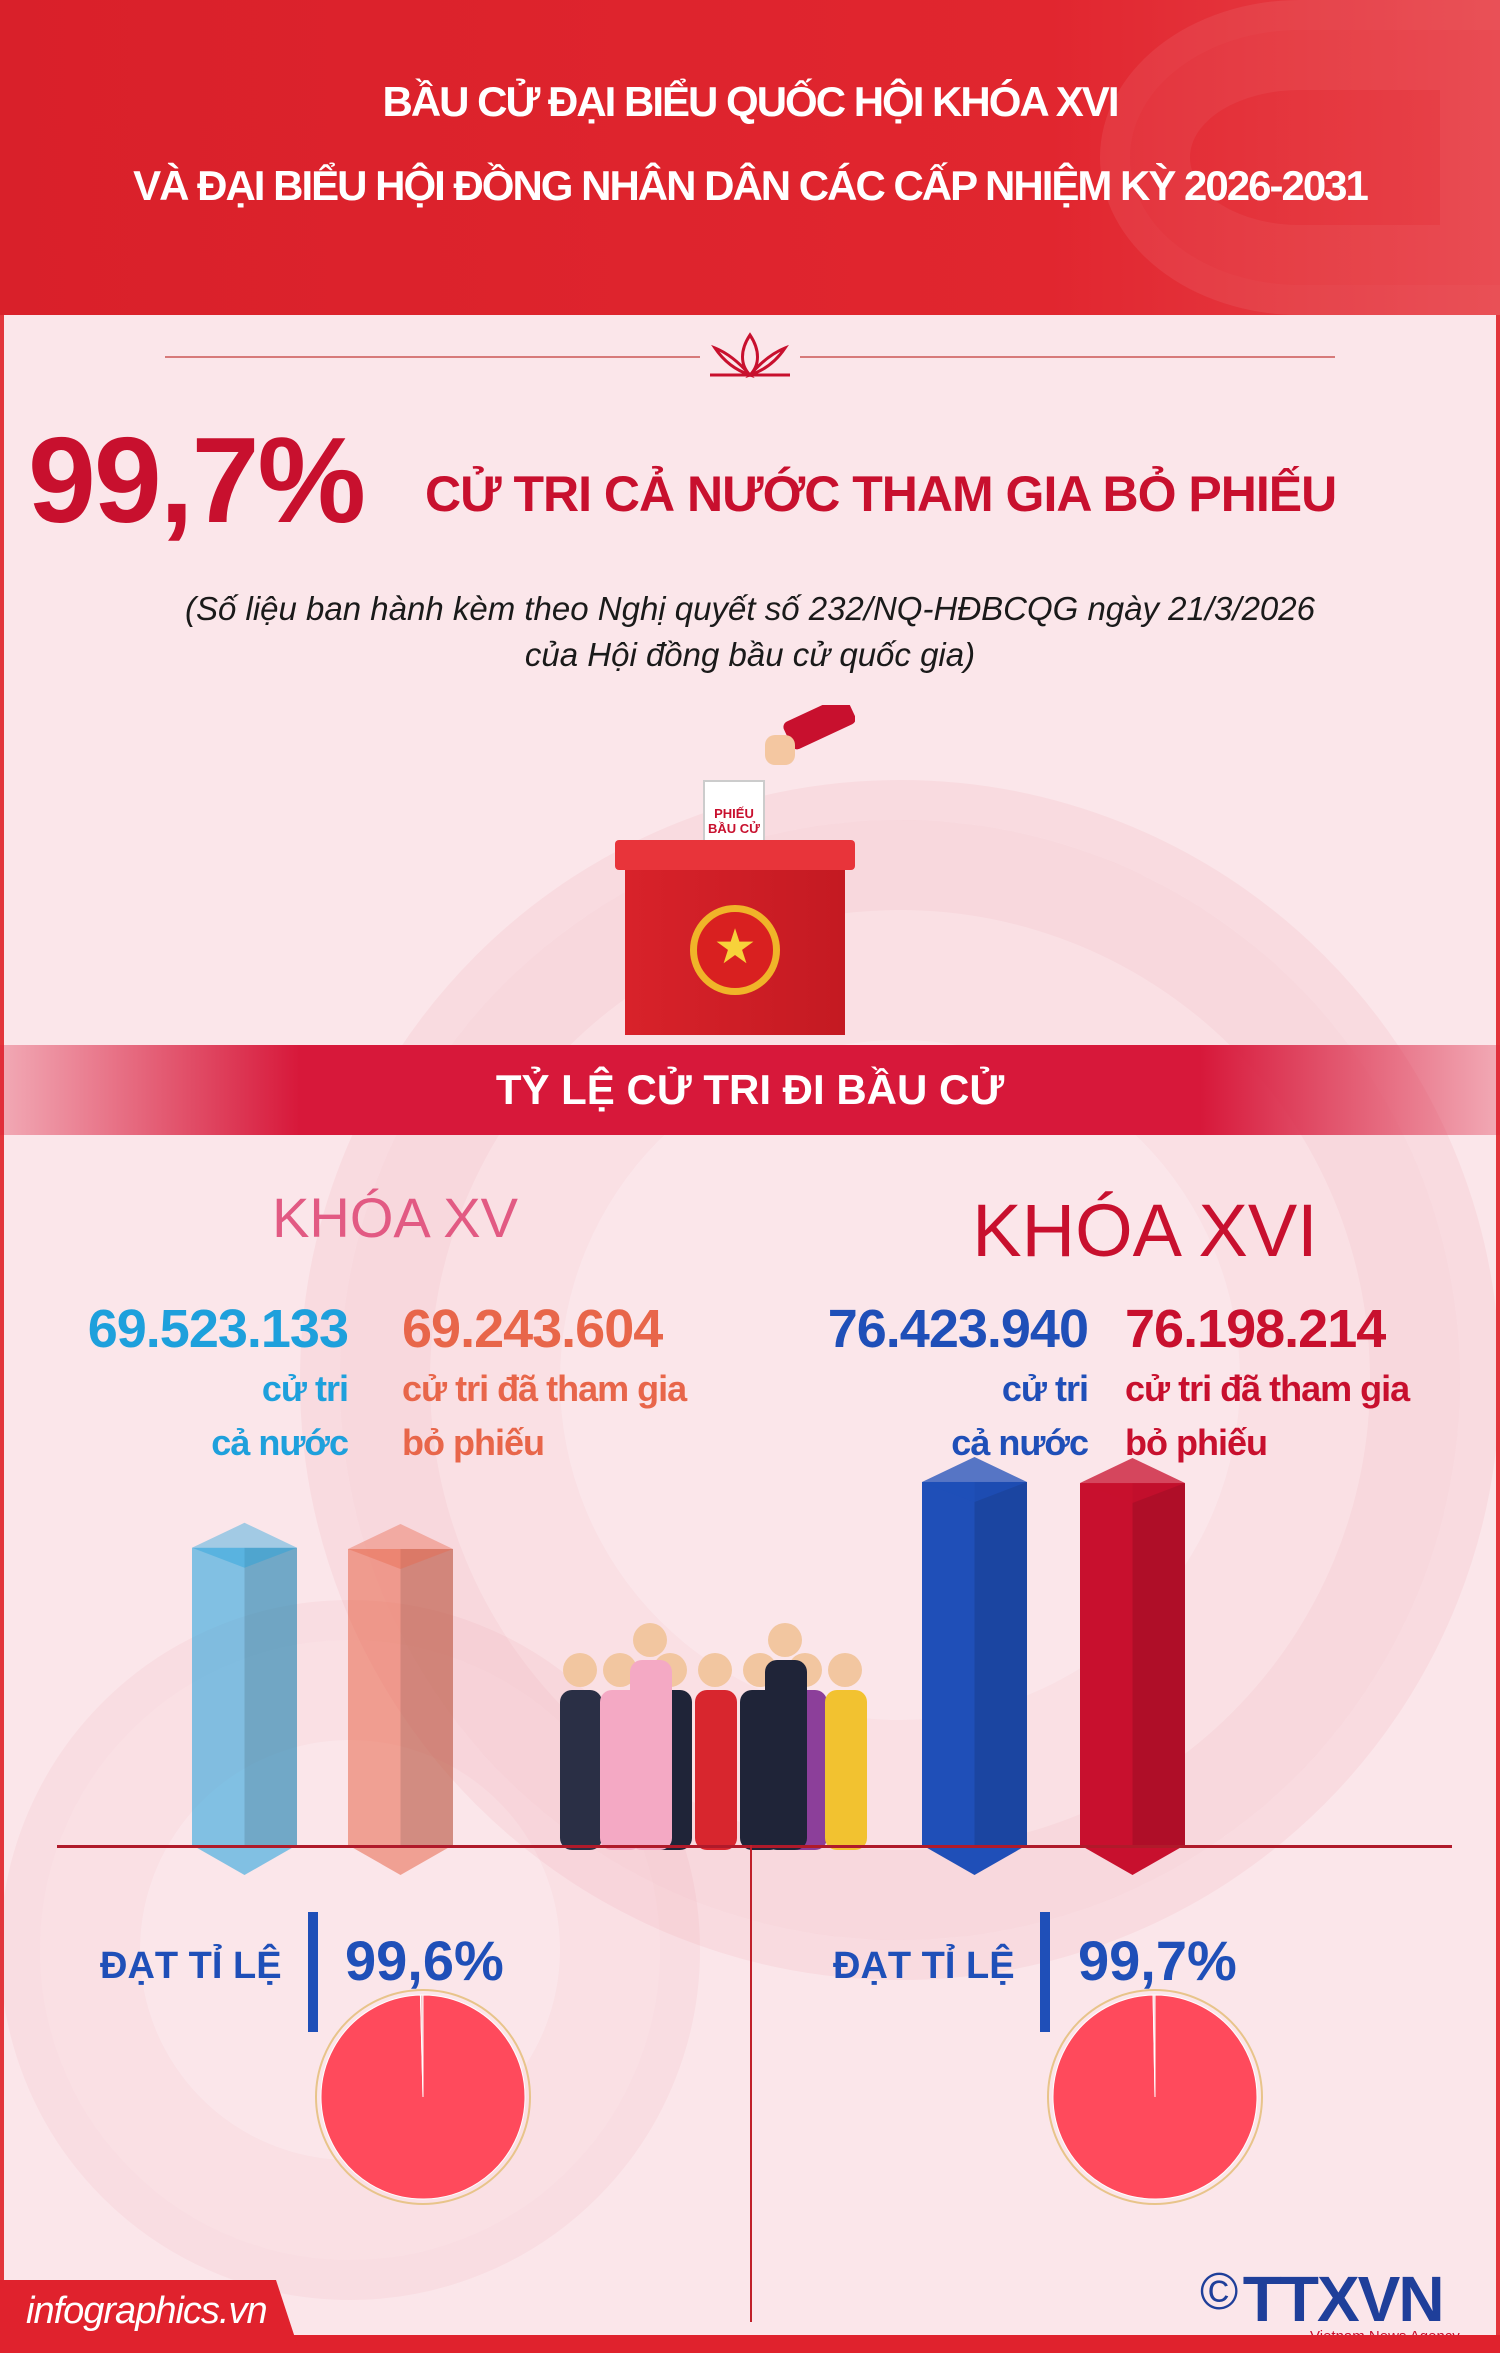 Image resolution: width=1500 pixels, height=2353 pixels. What do you see at coordinates (1343, 2299) in the screenshot?
I see `logo-text: TTXVN` at bounding box center [1343, 2299].